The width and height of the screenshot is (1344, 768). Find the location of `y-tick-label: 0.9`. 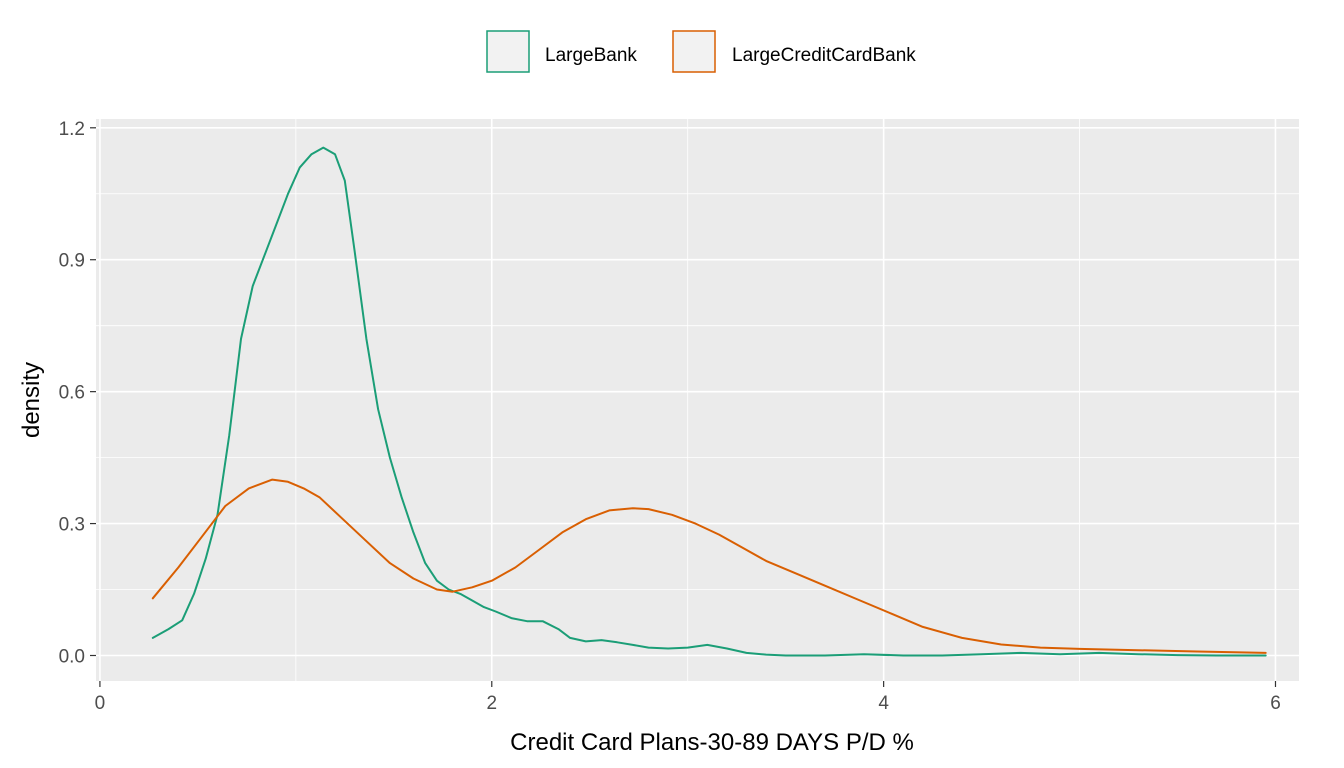

y-tick-label: 0.9 is located at coordinates (72, 261).